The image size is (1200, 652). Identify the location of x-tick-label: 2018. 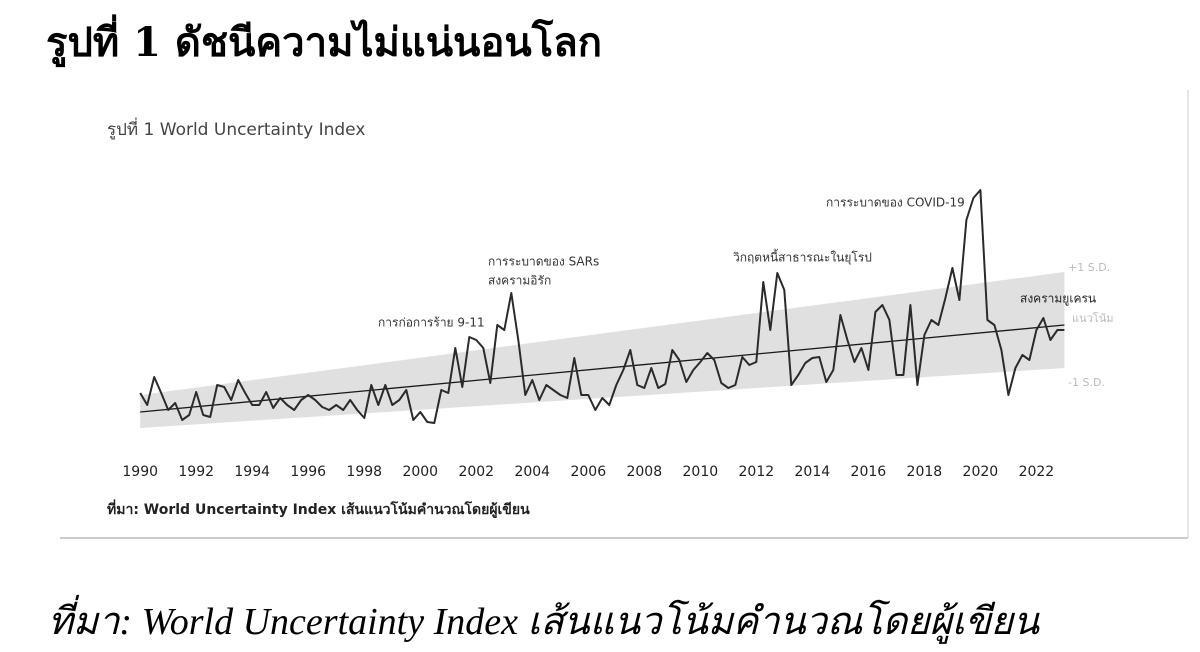
(925, 472).